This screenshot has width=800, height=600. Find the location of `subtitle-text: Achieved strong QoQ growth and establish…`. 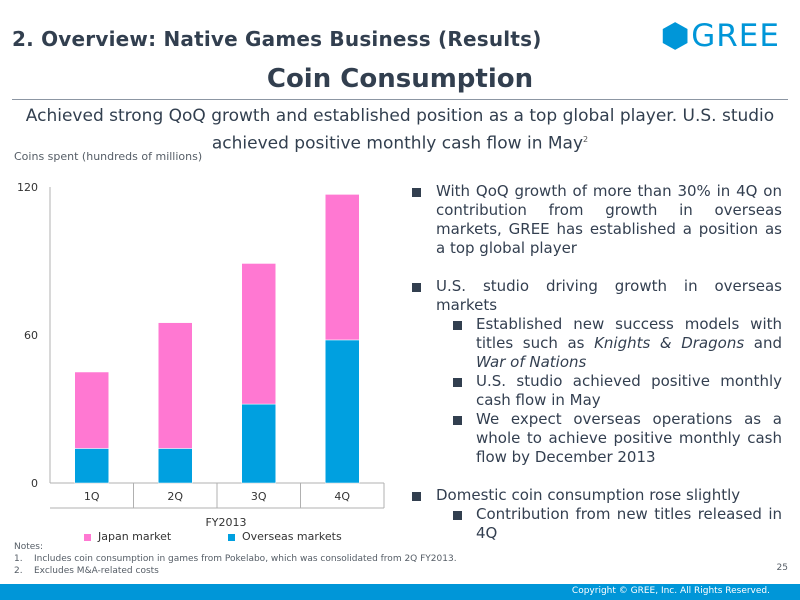

subtitle-text: Achieved strong QoQ growth and establish… is located at coordinates (400, 130).